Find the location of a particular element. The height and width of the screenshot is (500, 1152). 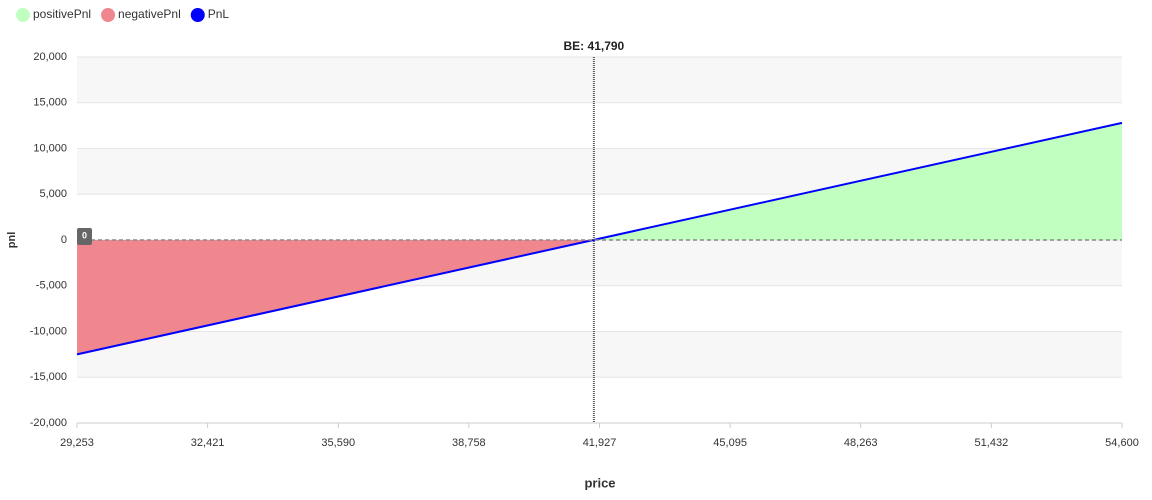

x-tick-label: 41,927 is located at coordinates (600, 443).